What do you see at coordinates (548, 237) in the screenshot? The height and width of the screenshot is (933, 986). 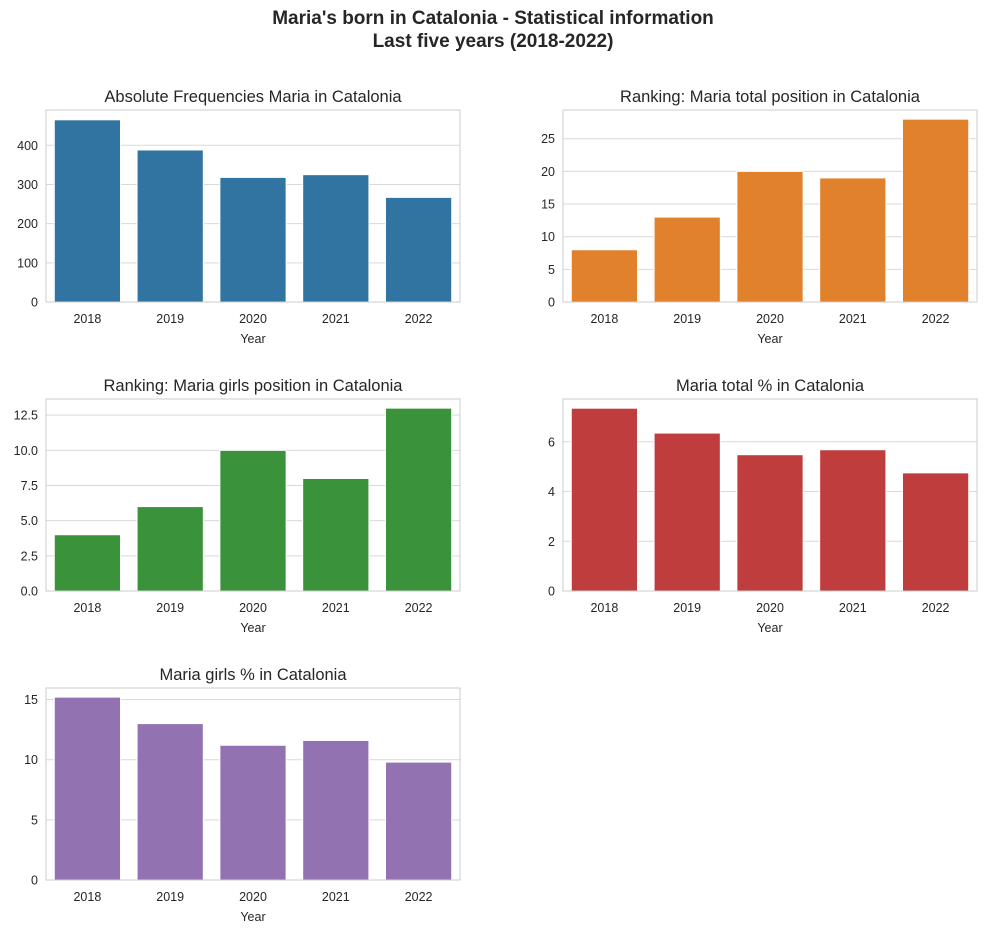 I see `panel-2-ytick-label: 10` at bounding box center [548, 237].